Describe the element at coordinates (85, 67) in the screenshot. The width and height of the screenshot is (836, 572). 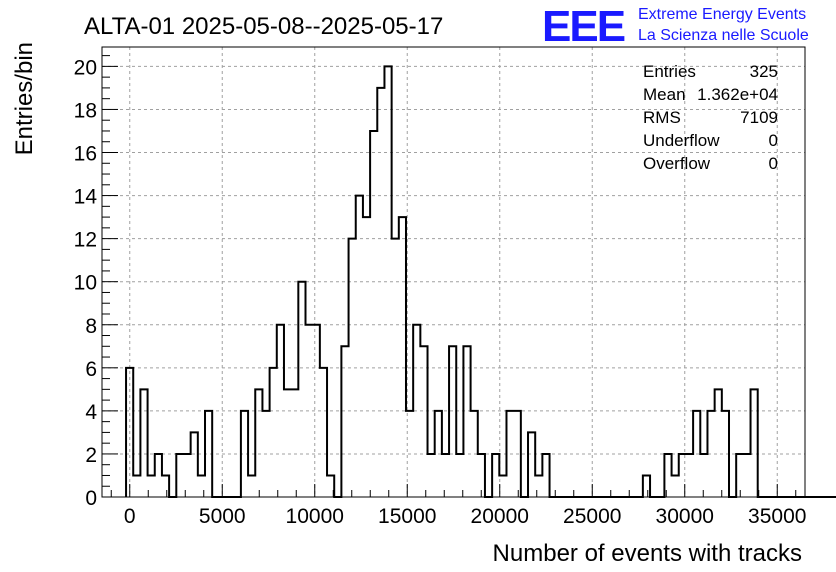
I see `y-tick-label: 20` at that location.